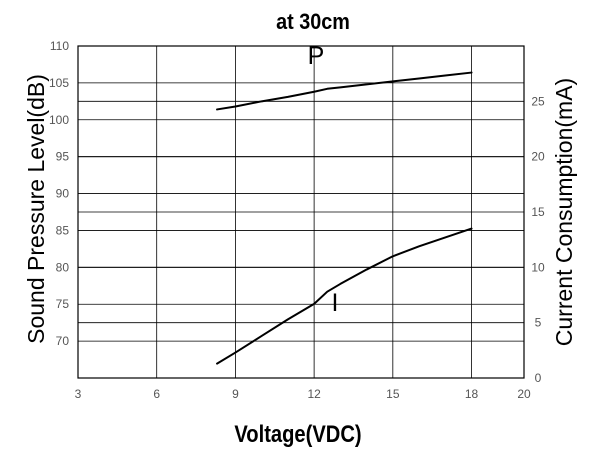  I want to click on y-left-tick-label: 110, so click(59, 46).